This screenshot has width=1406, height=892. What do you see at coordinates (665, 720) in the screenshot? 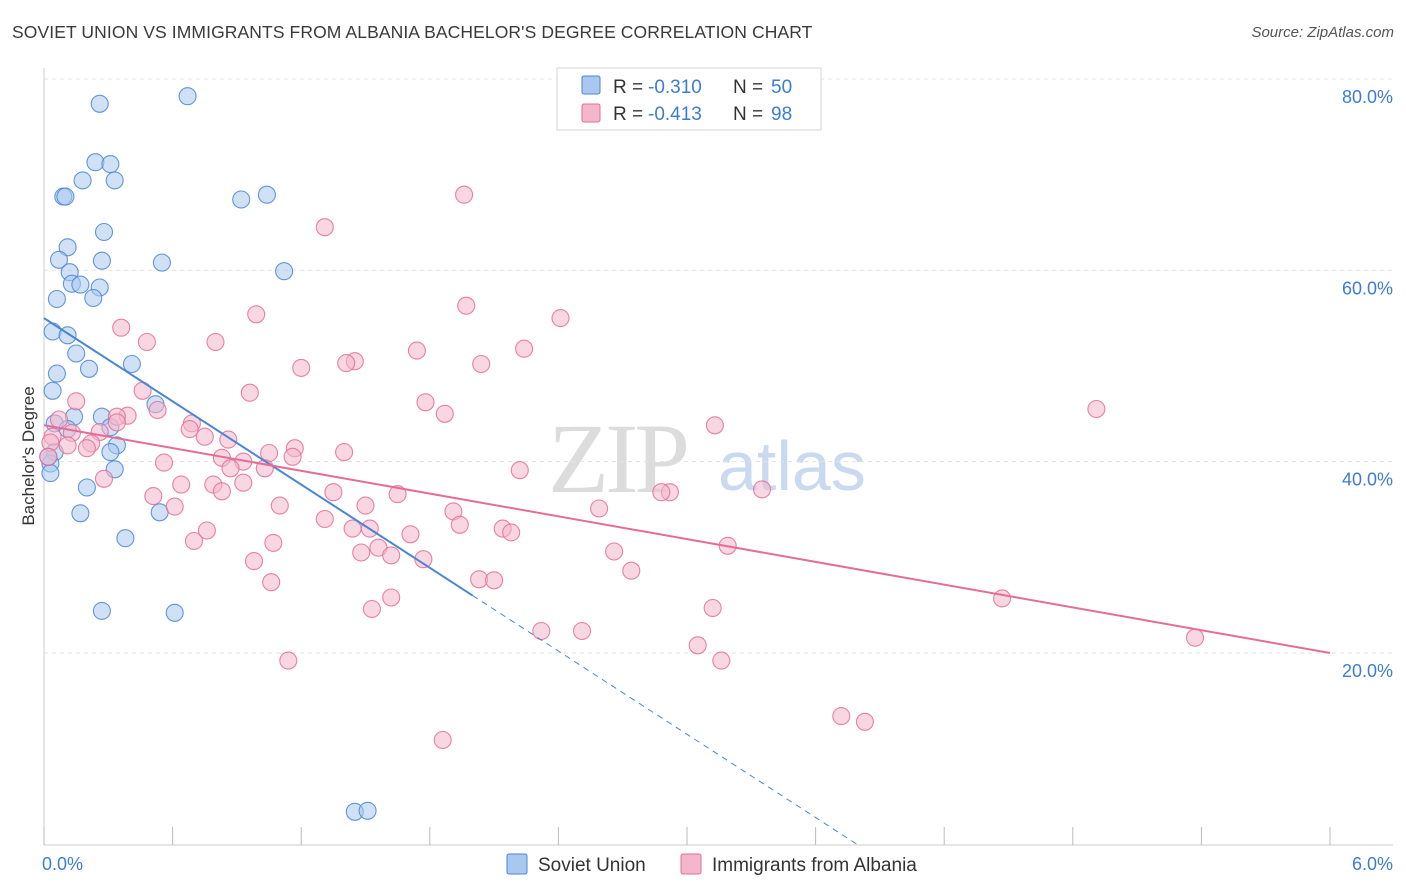
I see `soviet-trend-extension` at bounding box center [665, 720].